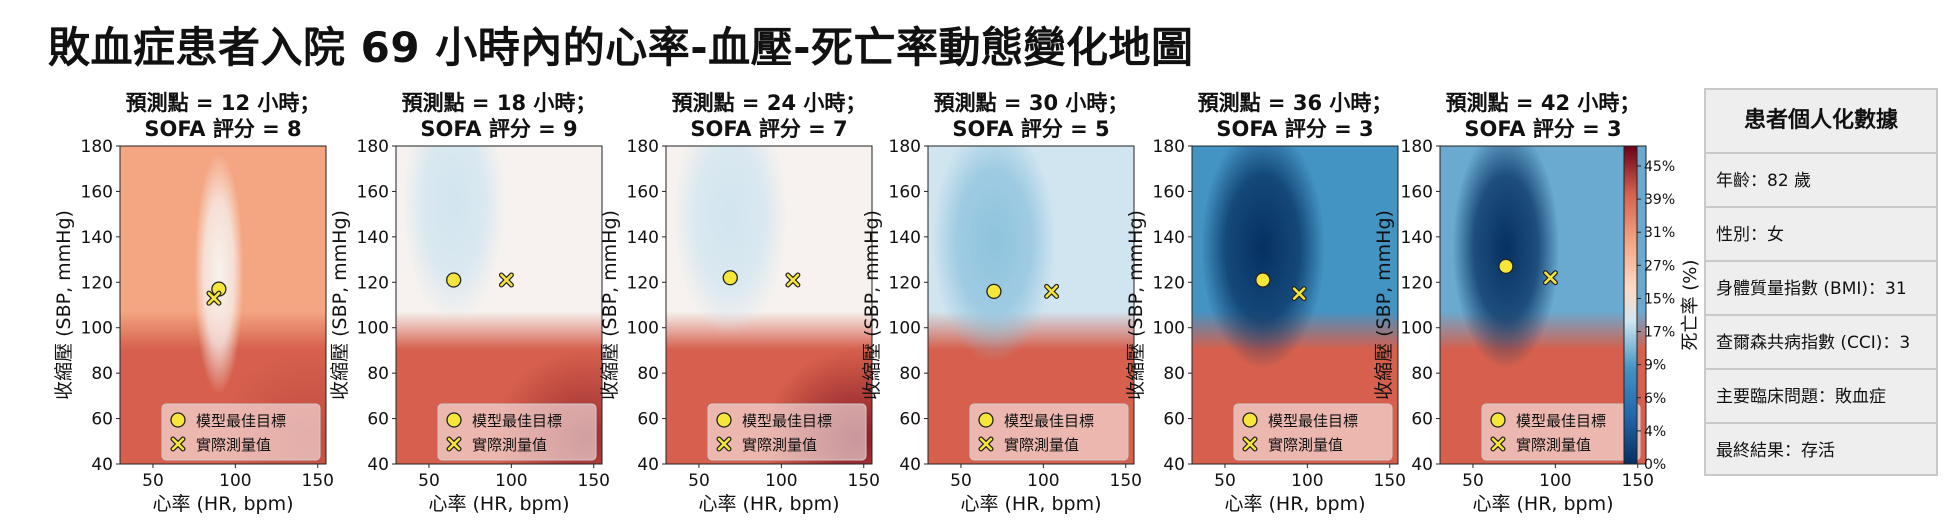 The width and height of the screenshot is (1948, 528). Describe the element at coordinates (1655, 366) in the screenshot. I see `colorbar-tick-label: 9%` at that location.